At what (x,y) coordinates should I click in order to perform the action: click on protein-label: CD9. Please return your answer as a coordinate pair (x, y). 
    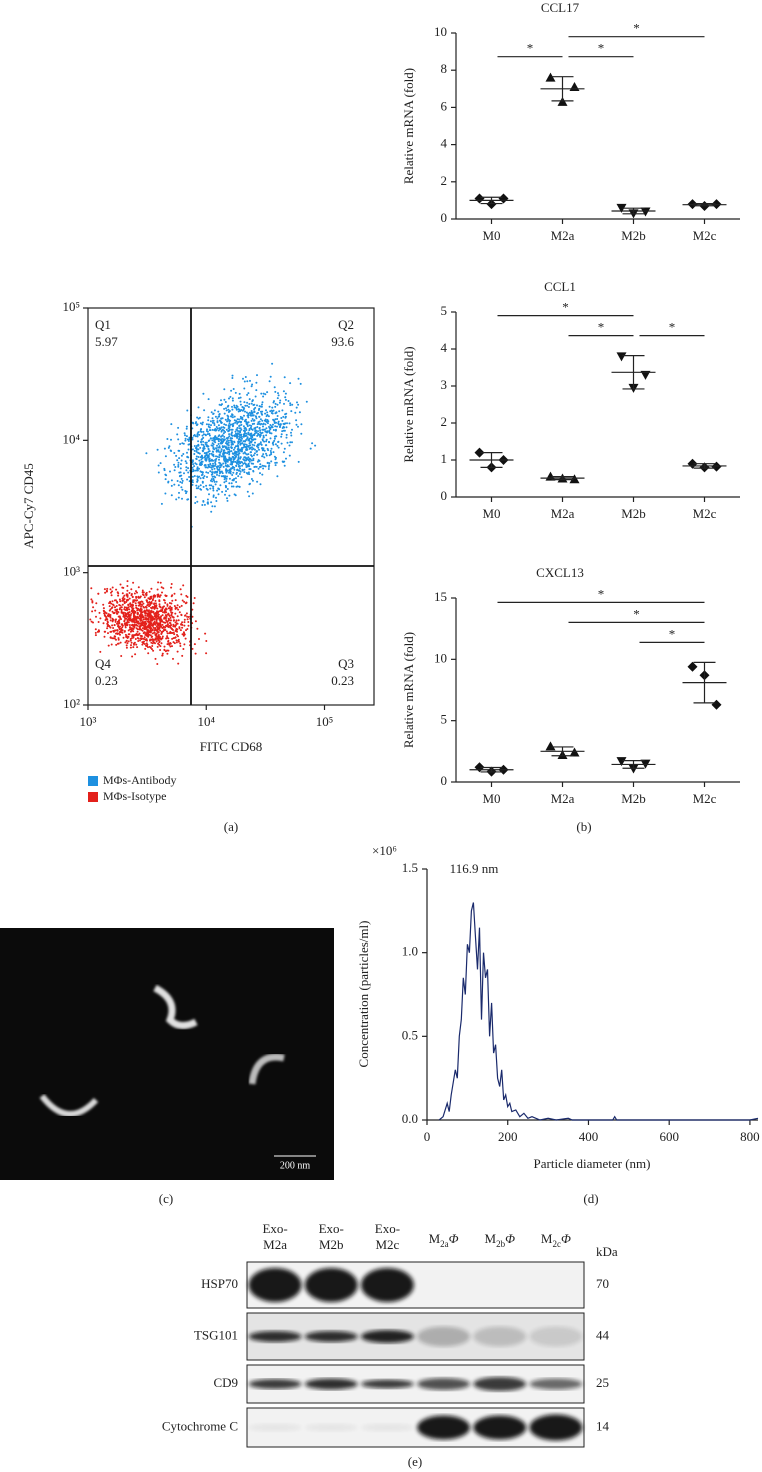
    Looking at the image, I should click on (225, 1382).